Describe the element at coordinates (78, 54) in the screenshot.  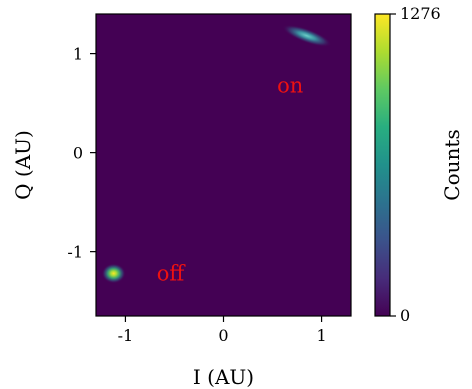
I see `y-tick-label: 1` at that location.